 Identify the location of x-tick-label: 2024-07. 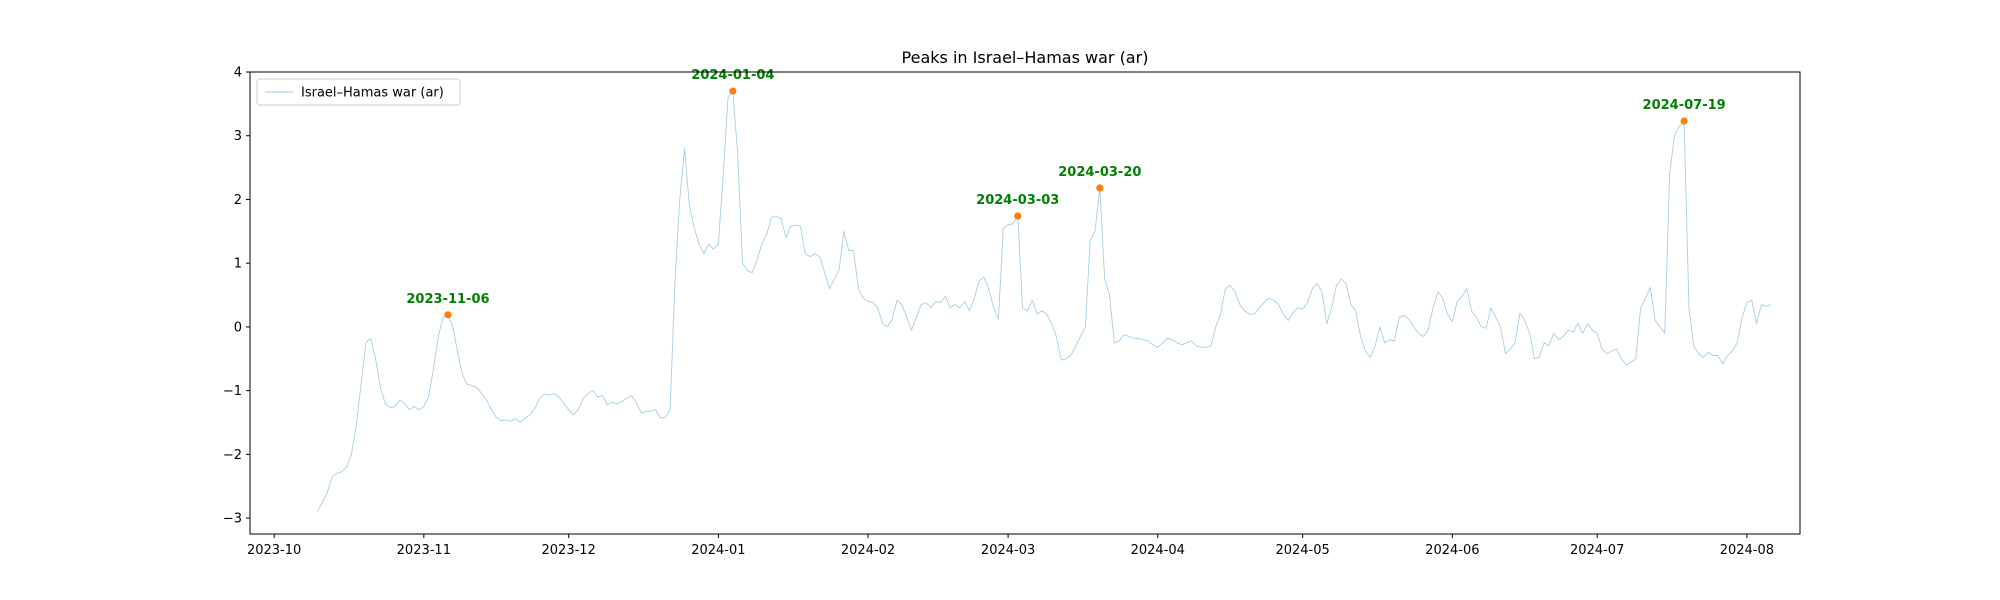
(1597, 550).